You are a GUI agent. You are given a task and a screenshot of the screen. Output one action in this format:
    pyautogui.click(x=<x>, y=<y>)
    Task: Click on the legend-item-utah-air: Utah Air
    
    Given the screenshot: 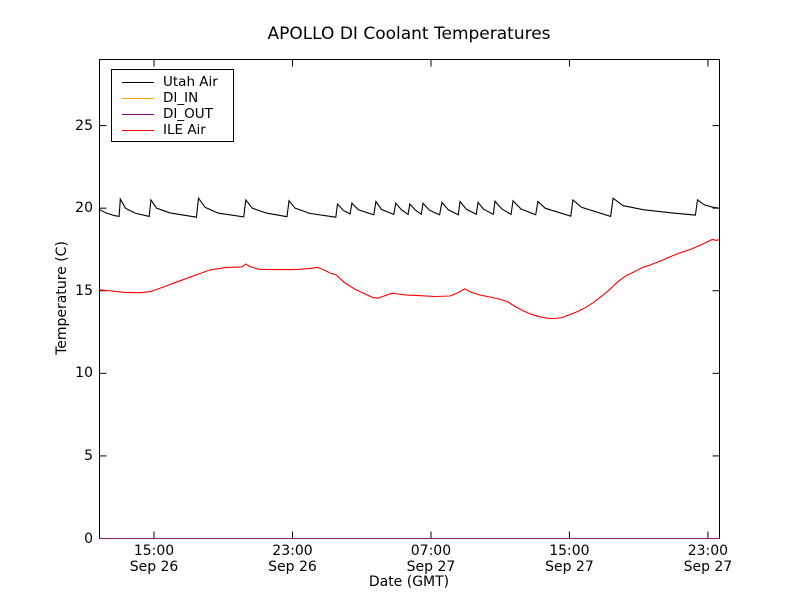 What is the action you would take?
    pyautogui.click(x=172, y=82)
    